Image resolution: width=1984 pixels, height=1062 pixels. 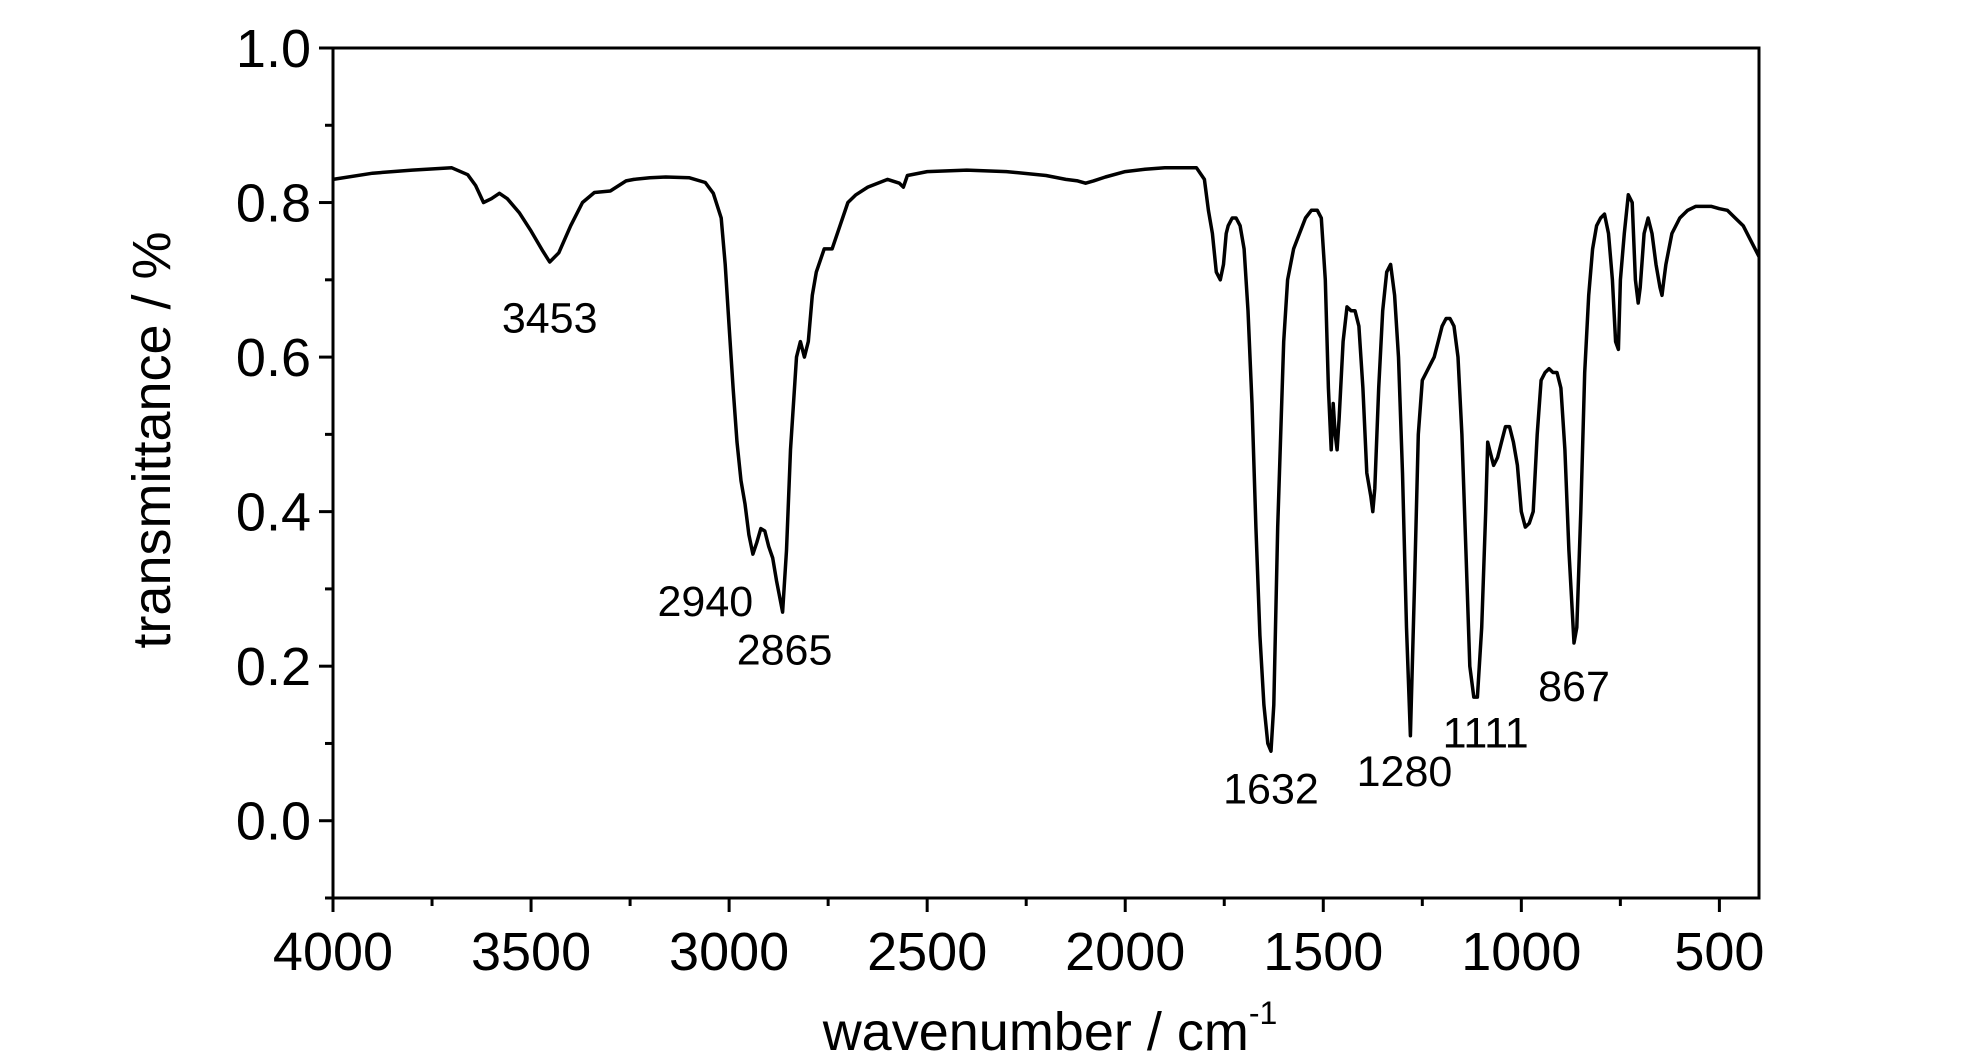 I want to click on x-tick-label: 500, so click(x=1719, y=952).